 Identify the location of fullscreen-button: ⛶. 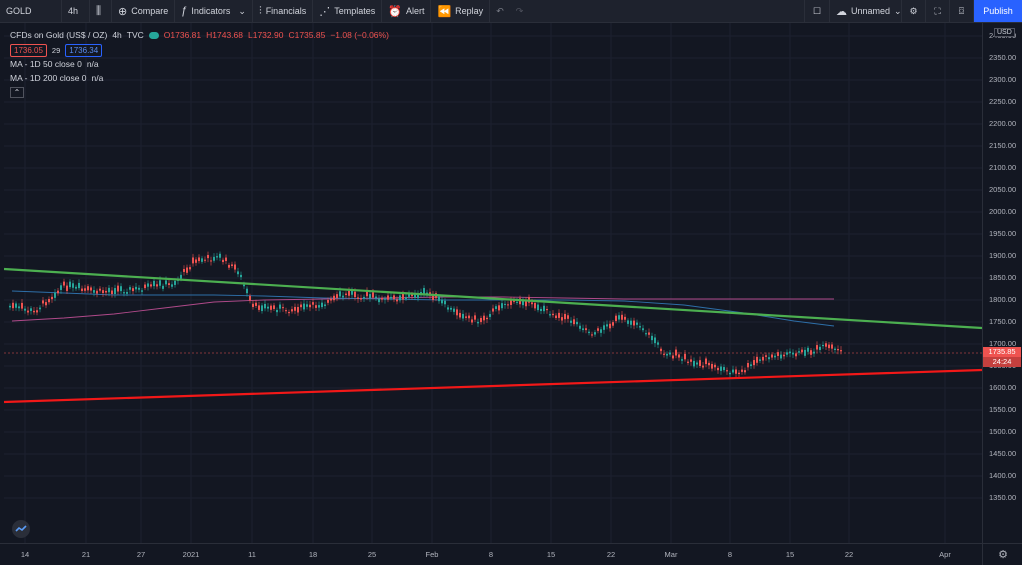
(938, 11).